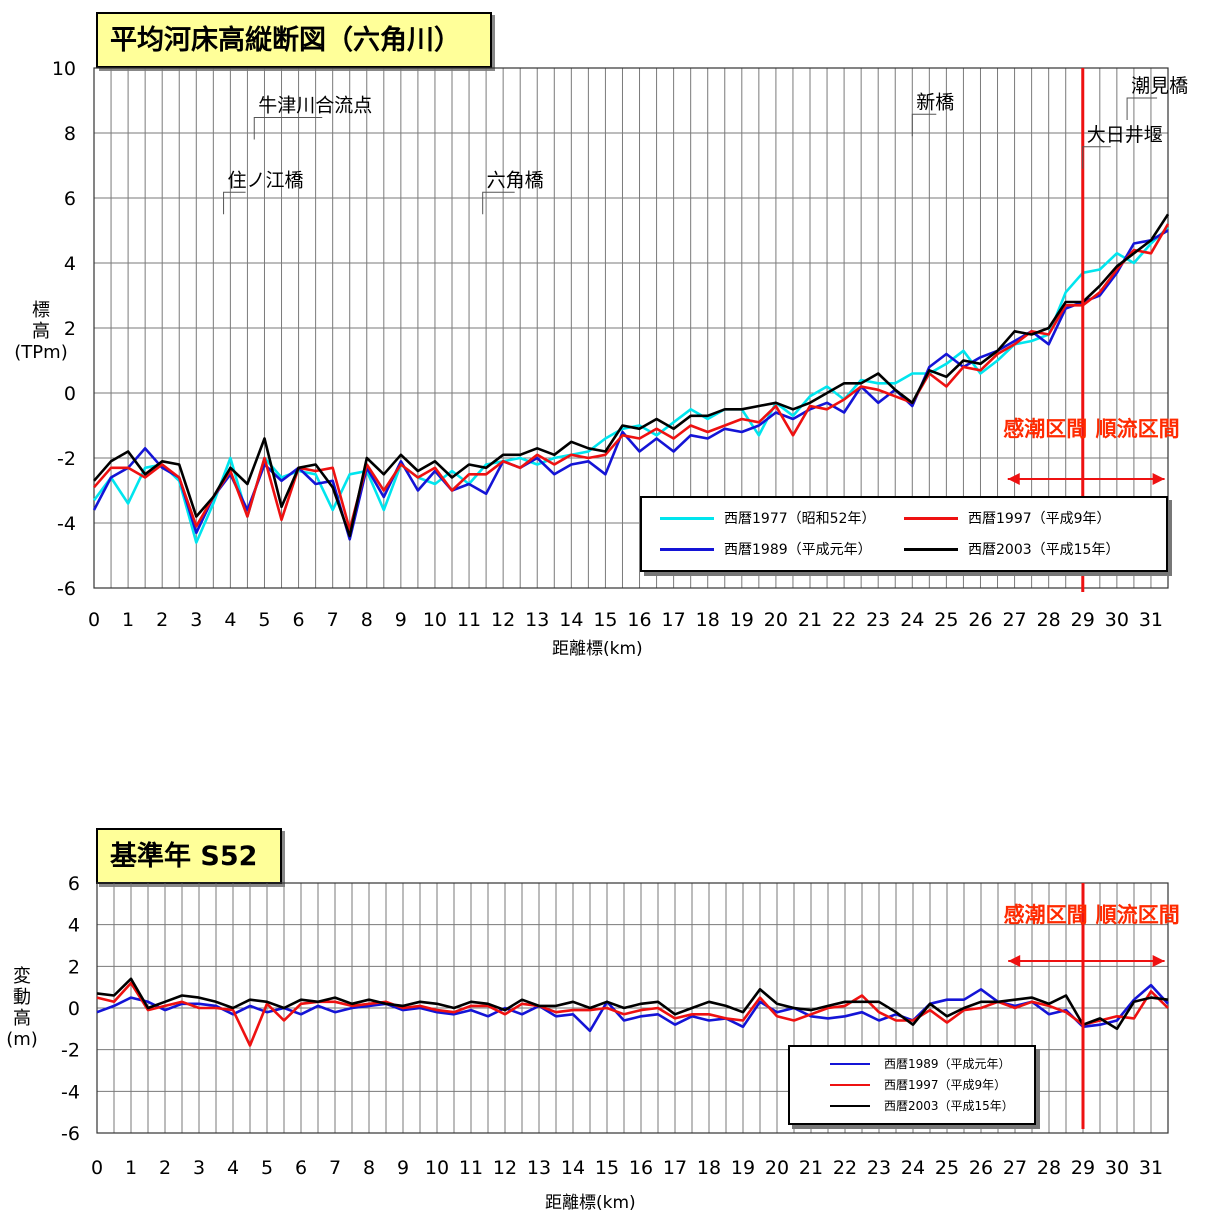  I want to click on legend-item: 西暦1989（平成元年）, so click(766, 549).